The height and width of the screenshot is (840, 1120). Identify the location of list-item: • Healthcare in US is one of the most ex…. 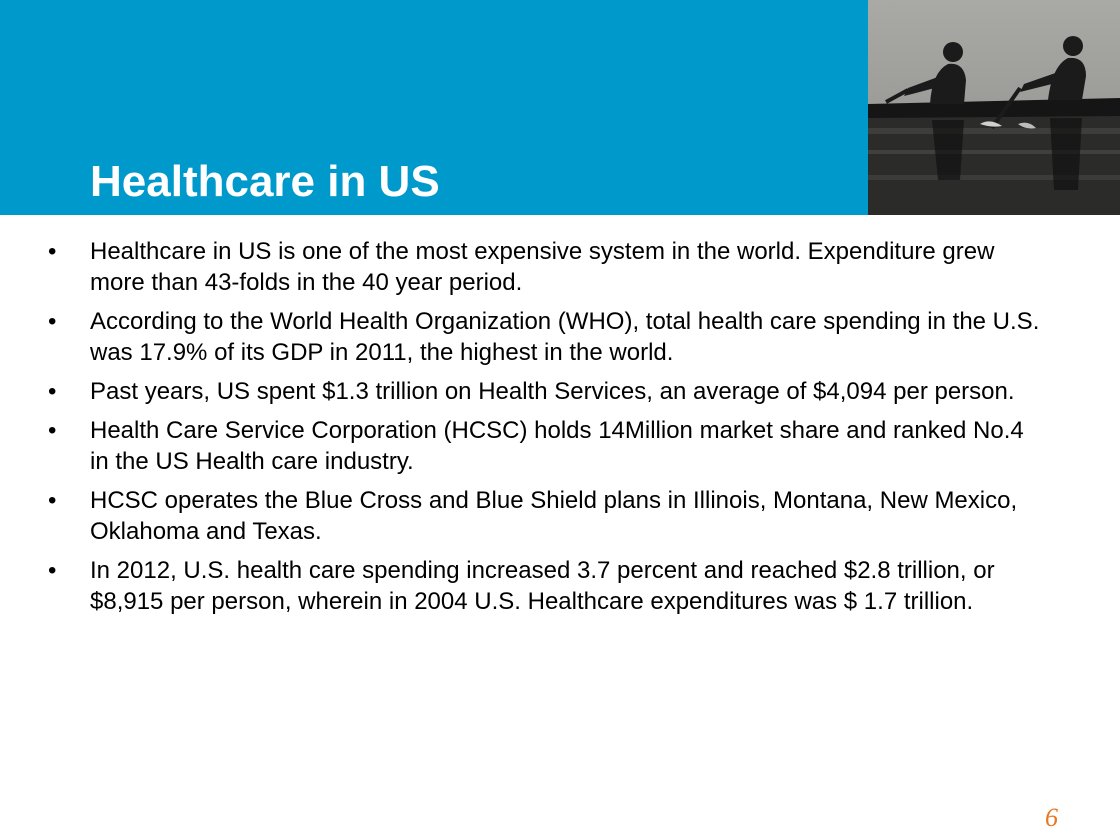
(548, 267).